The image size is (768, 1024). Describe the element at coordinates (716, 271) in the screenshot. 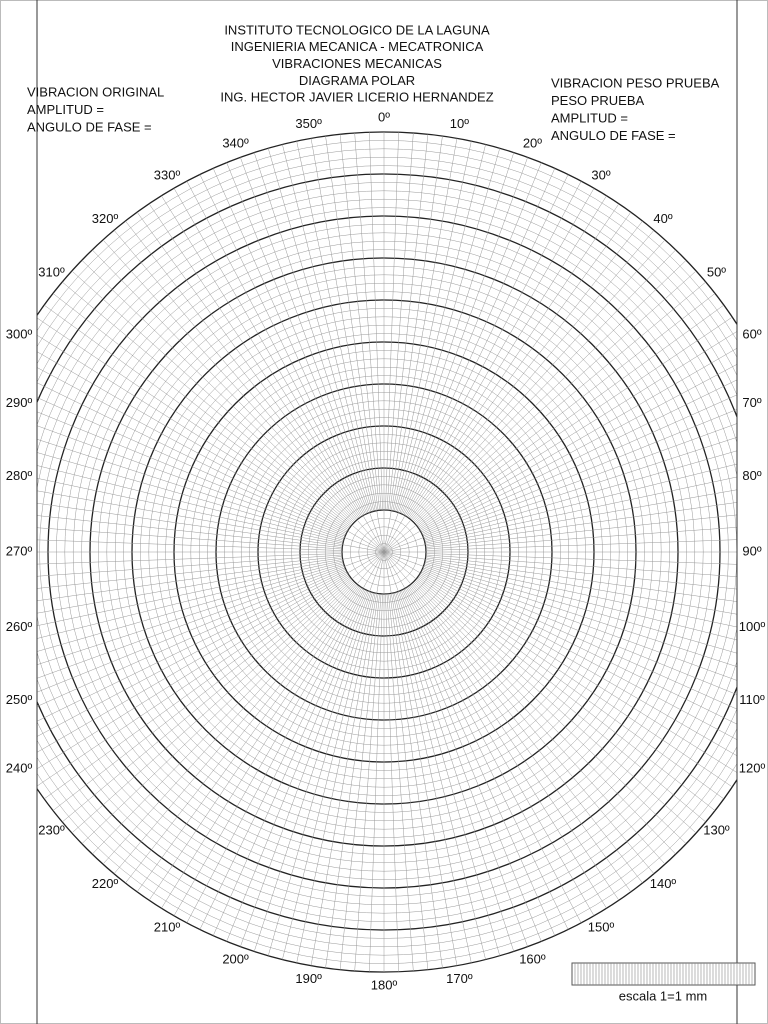

I see `angle-label: 50º` at that location.